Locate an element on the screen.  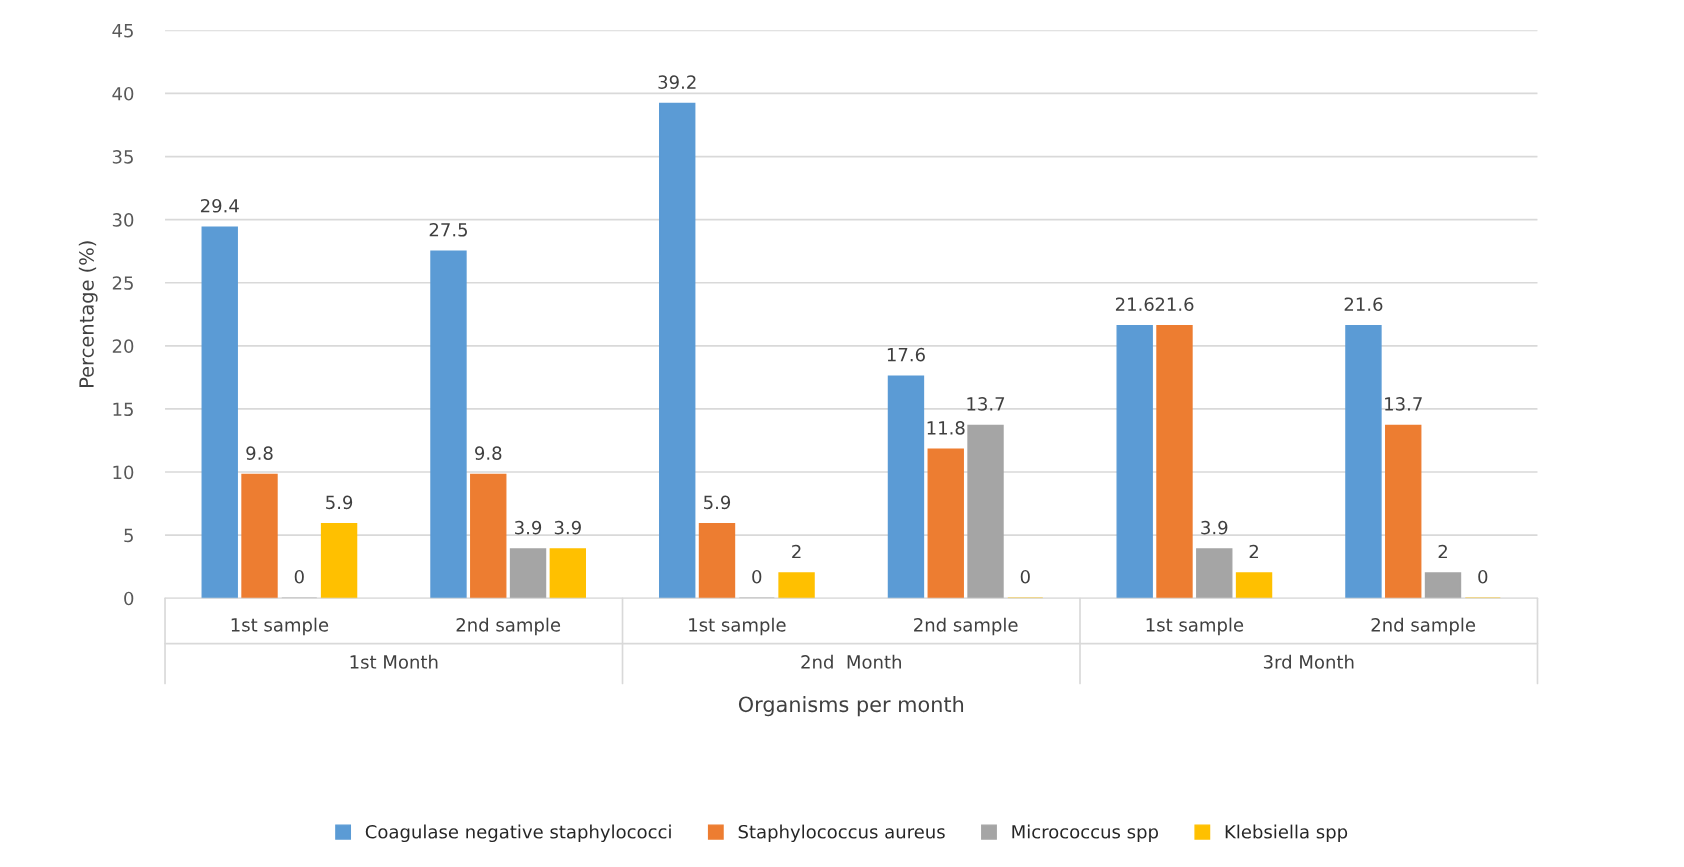
legend-label: Klebsiella spp is located at coordinates (1286, 833).